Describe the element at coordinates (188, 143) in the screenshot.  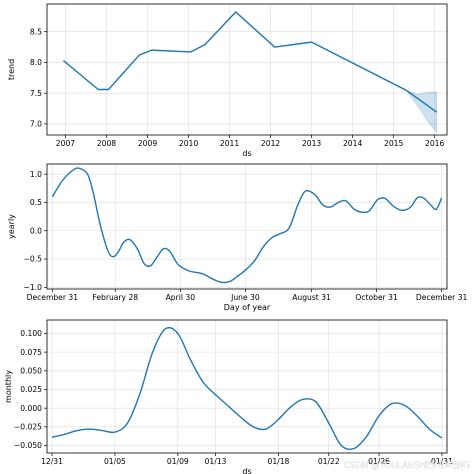
I see `trend-x-tick-label: 2010` at that location.